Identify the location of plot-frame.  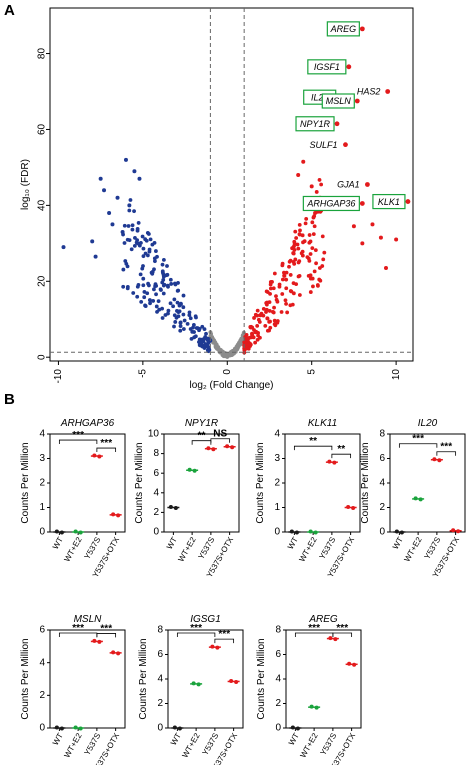
(427, 483).